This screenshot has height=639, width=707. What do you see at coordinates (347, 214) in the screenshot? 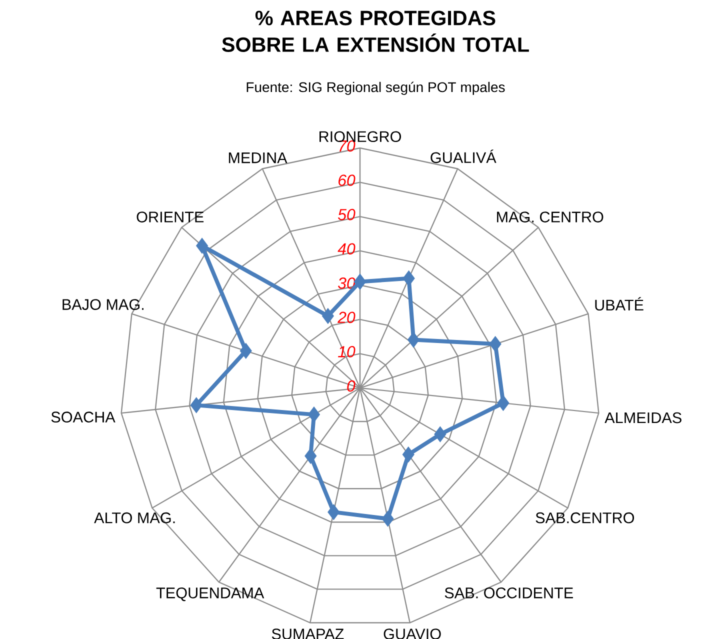
I see `y-tick-label: 50` at bounding box center [347, 214].